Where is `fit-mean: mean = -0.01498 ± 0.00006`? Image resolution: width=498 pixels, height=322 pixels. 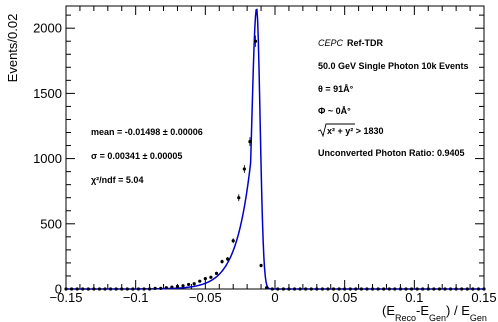
fit-mean: mean = -0.01498 ± 0.00006 is located at coordinates (147, 132).